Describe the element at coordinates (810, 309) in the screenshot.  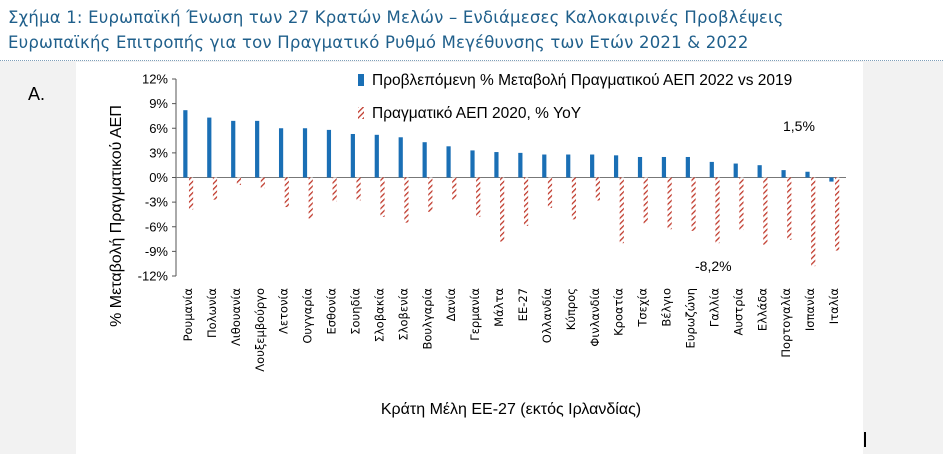
I see `x-category-label: Ισπανία` at that location.